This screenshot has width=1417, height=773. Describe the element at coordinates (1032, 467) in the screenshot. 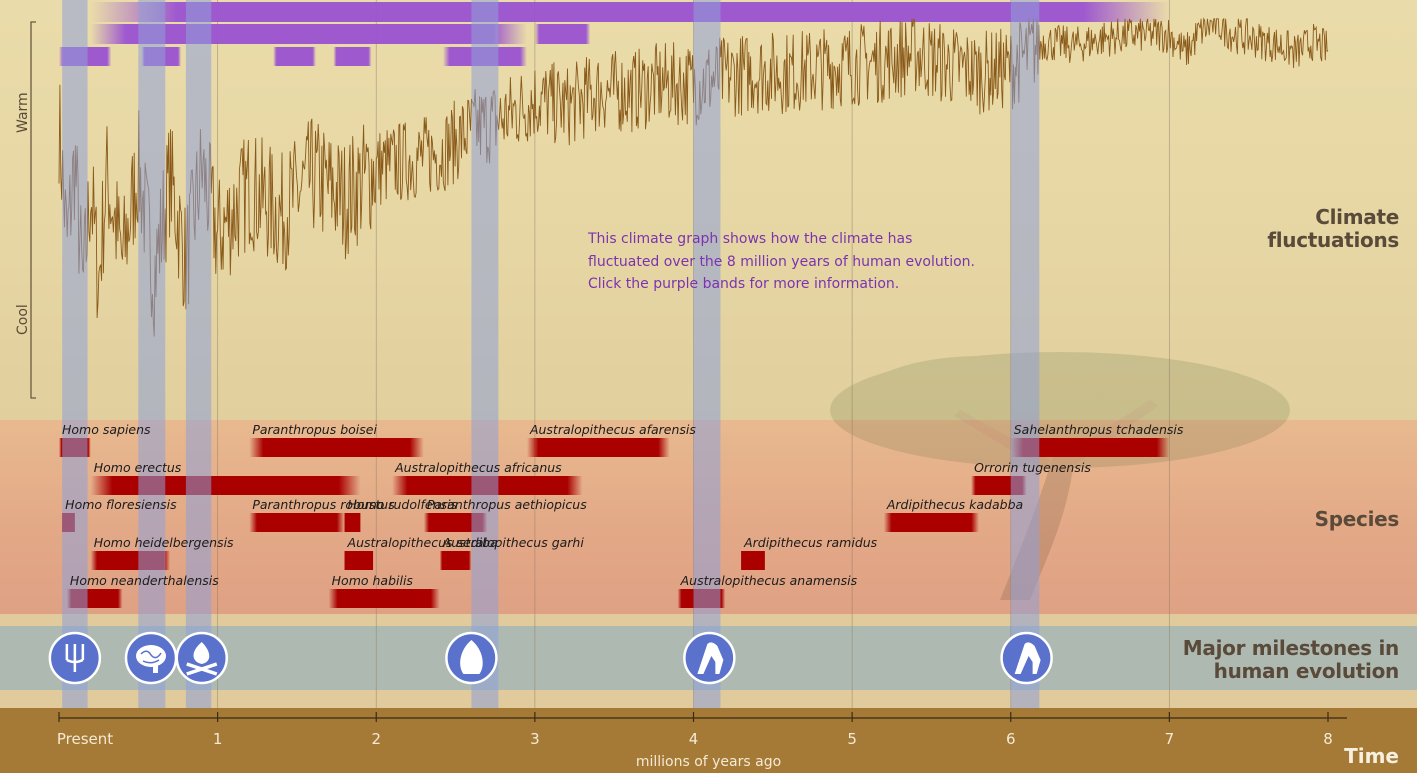

I see `species-label: Orrorin tugenensis` at that location.